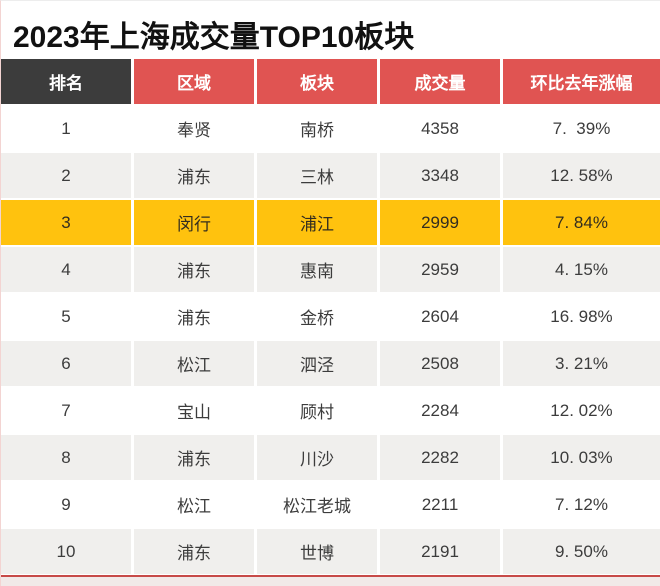  I want to click on table-row-5: 5 浦东 金桥 2604 16. 98%, so click(330, 316).